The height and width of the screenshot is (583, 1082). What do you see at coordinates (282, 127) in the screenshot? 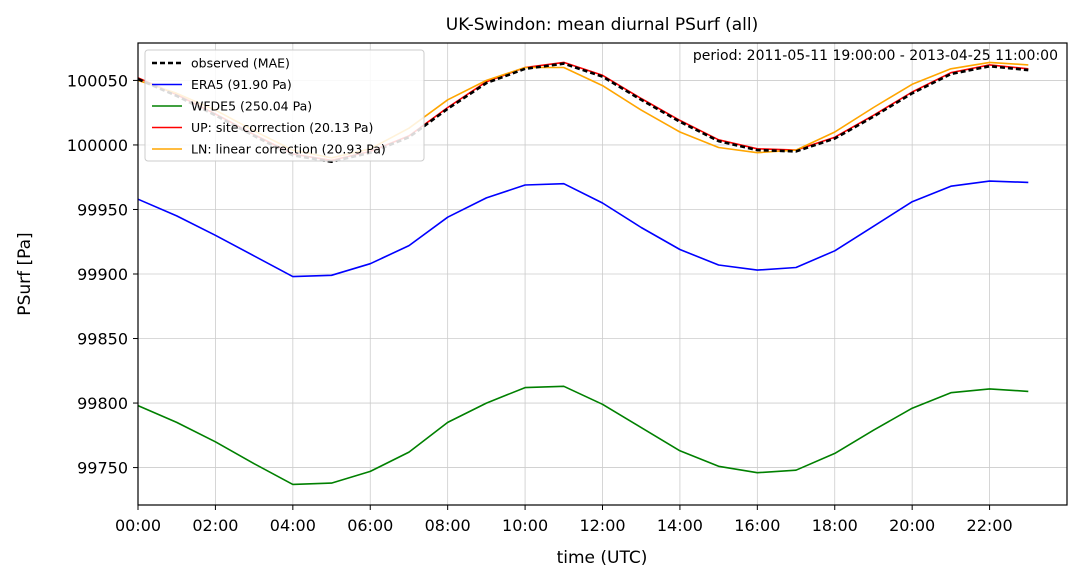
I see `legend-label: UP: site correction (20.13 Pa)` at bounding box center [282, 127].